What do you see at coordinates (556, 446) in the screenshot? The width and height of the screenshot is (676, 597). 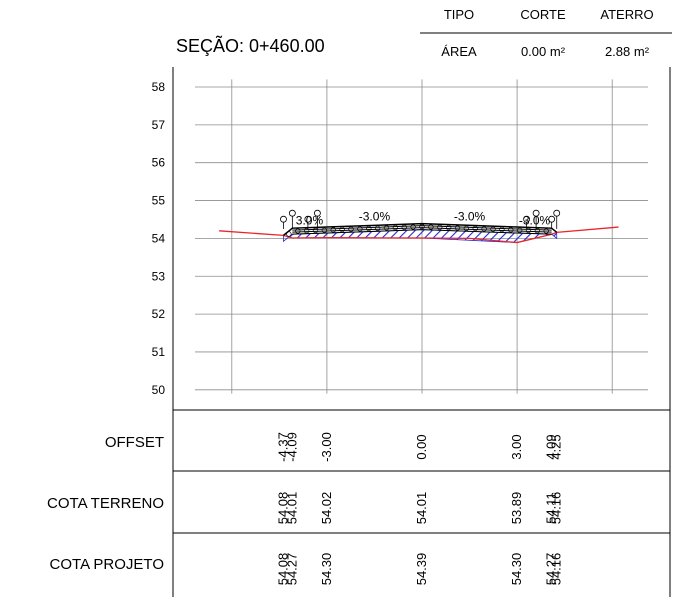 I see `row-value: 4.25` at bounding box center [556, 446].